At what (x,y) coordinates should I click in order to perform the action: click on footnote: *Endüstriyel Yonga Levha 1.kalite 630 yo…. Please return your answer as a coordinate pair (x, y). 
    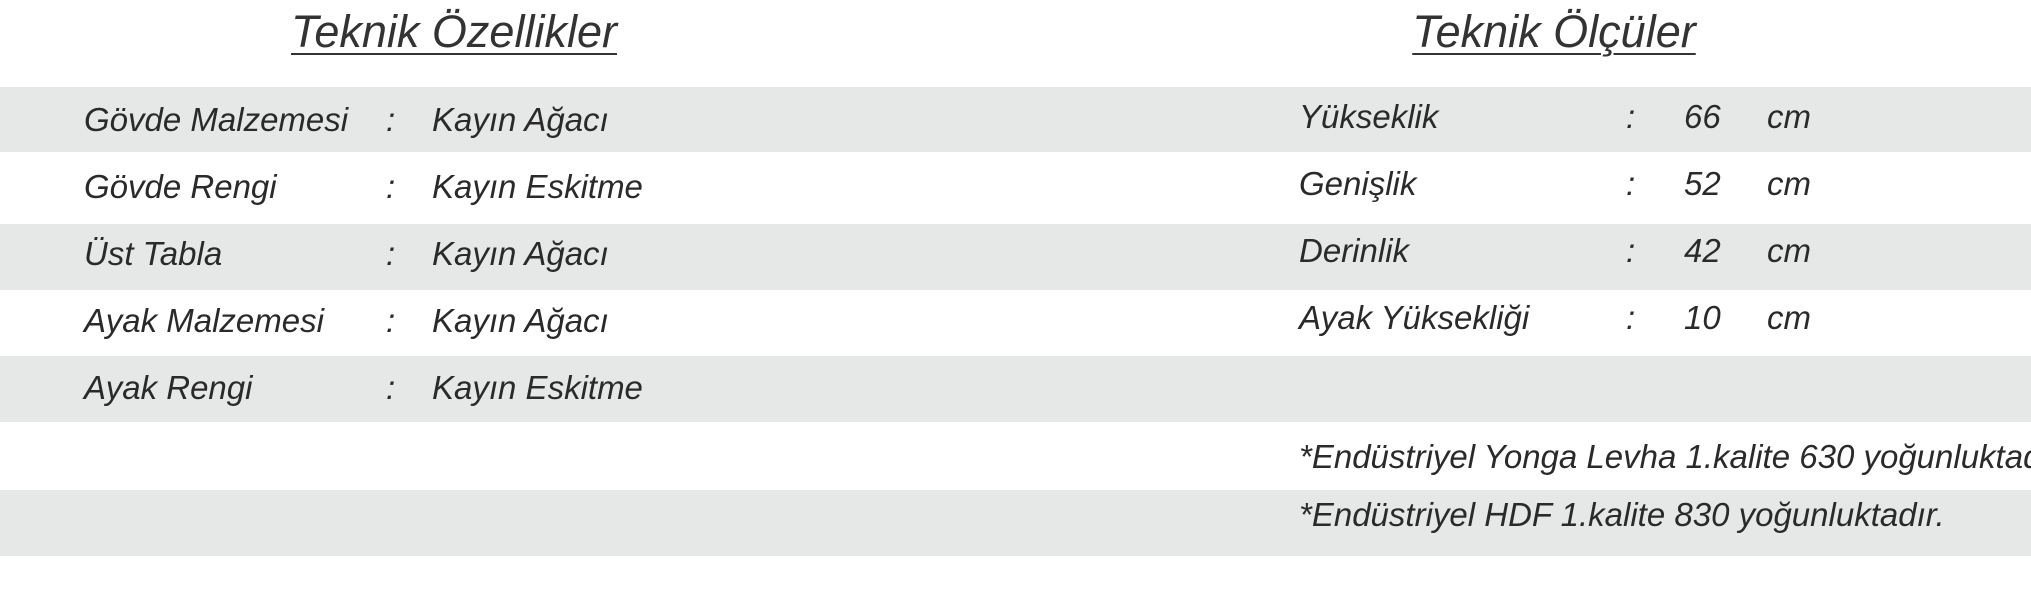
    Looking at the image, I should click on (1665, 456).